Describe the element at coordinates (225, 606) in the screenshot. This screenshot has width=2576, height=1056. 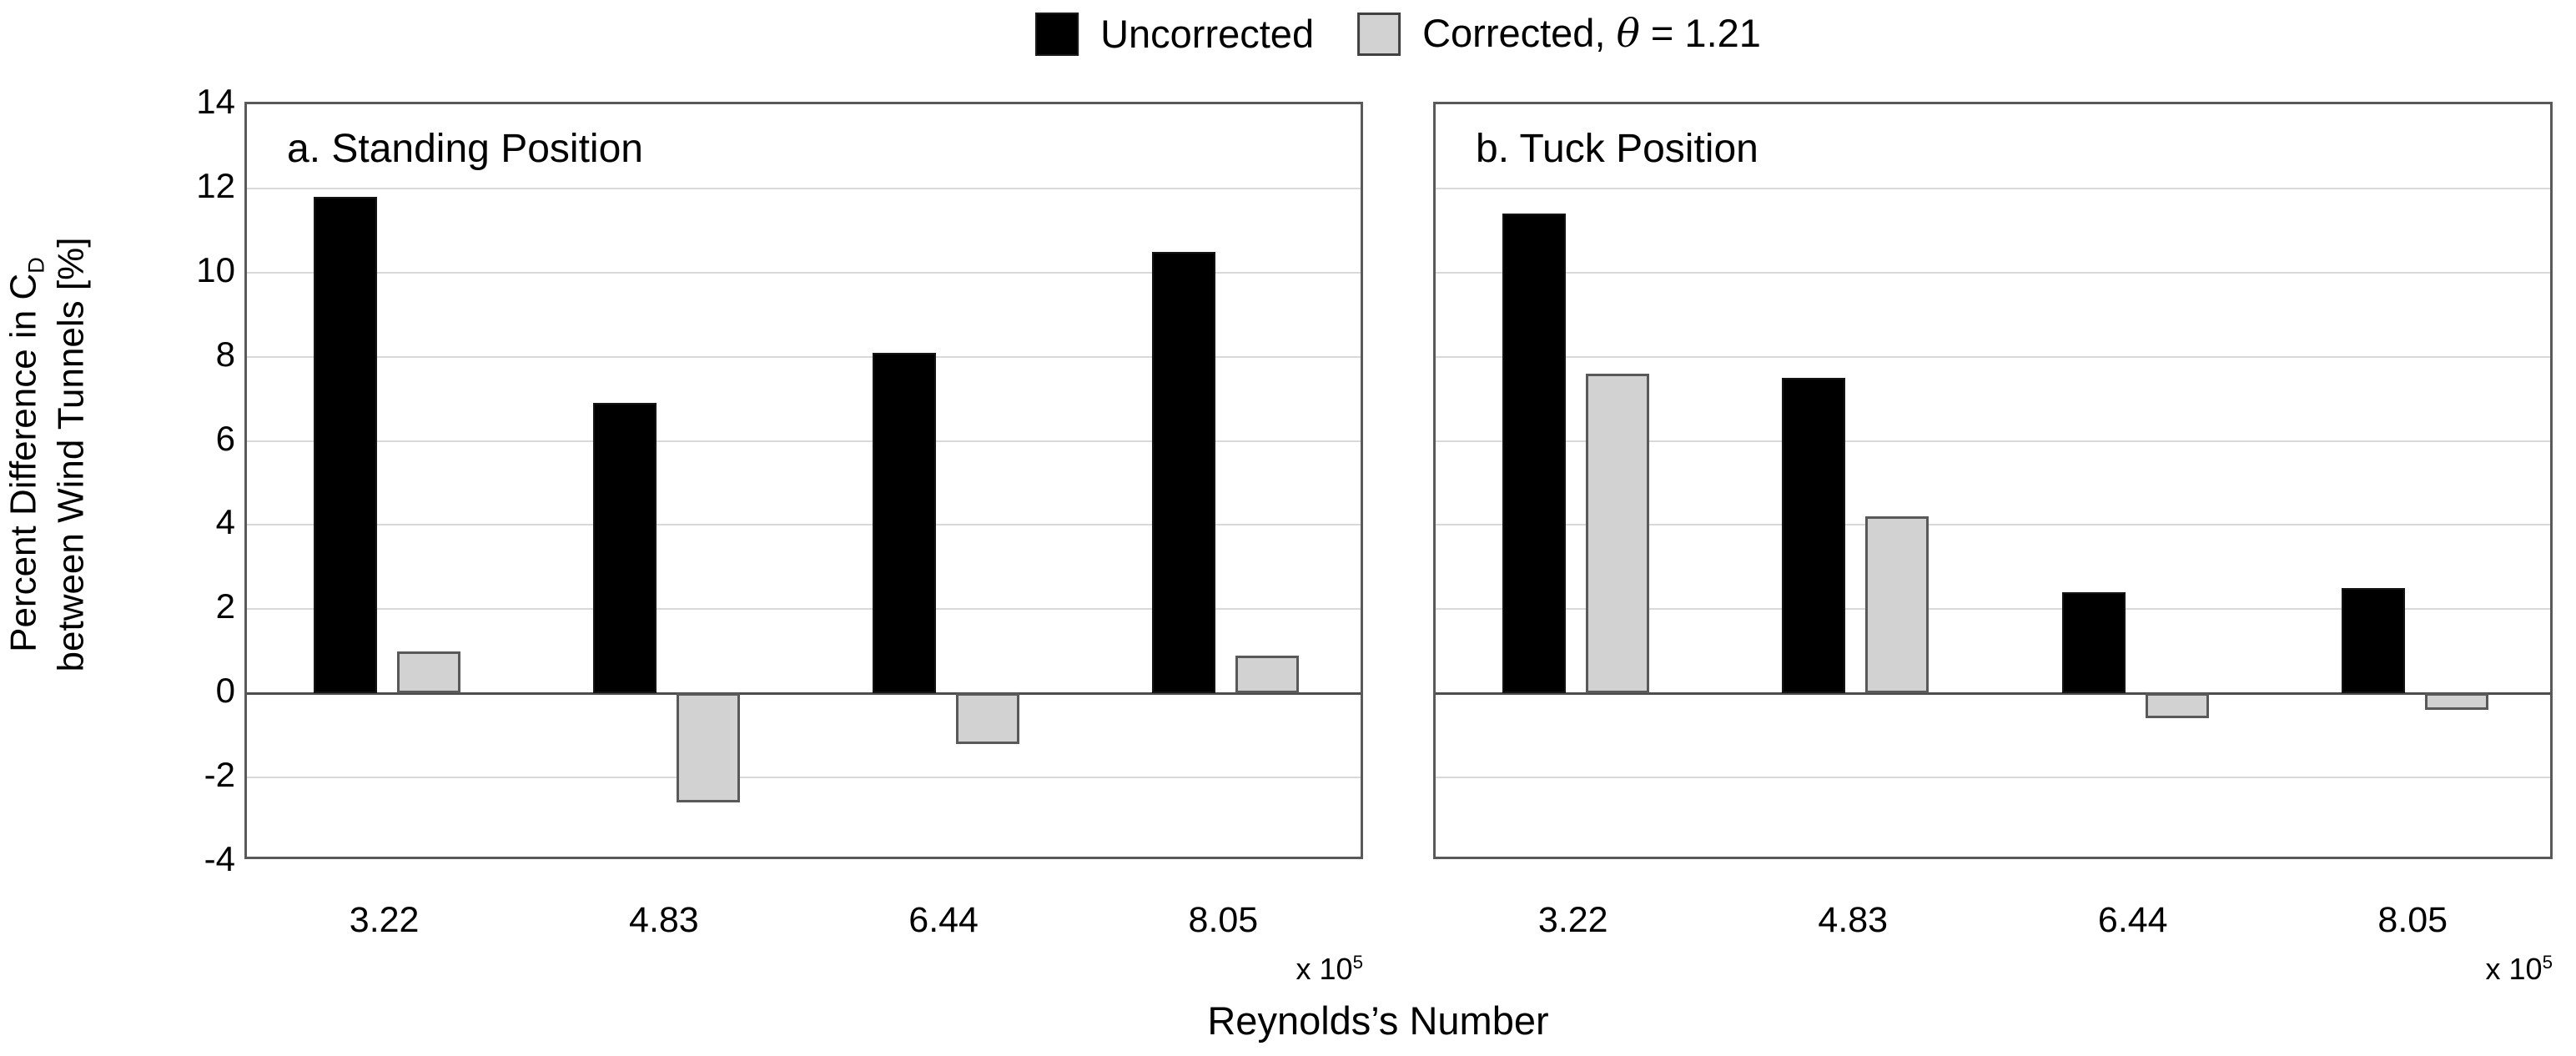
I see `y-tick-label: 2` at that location.